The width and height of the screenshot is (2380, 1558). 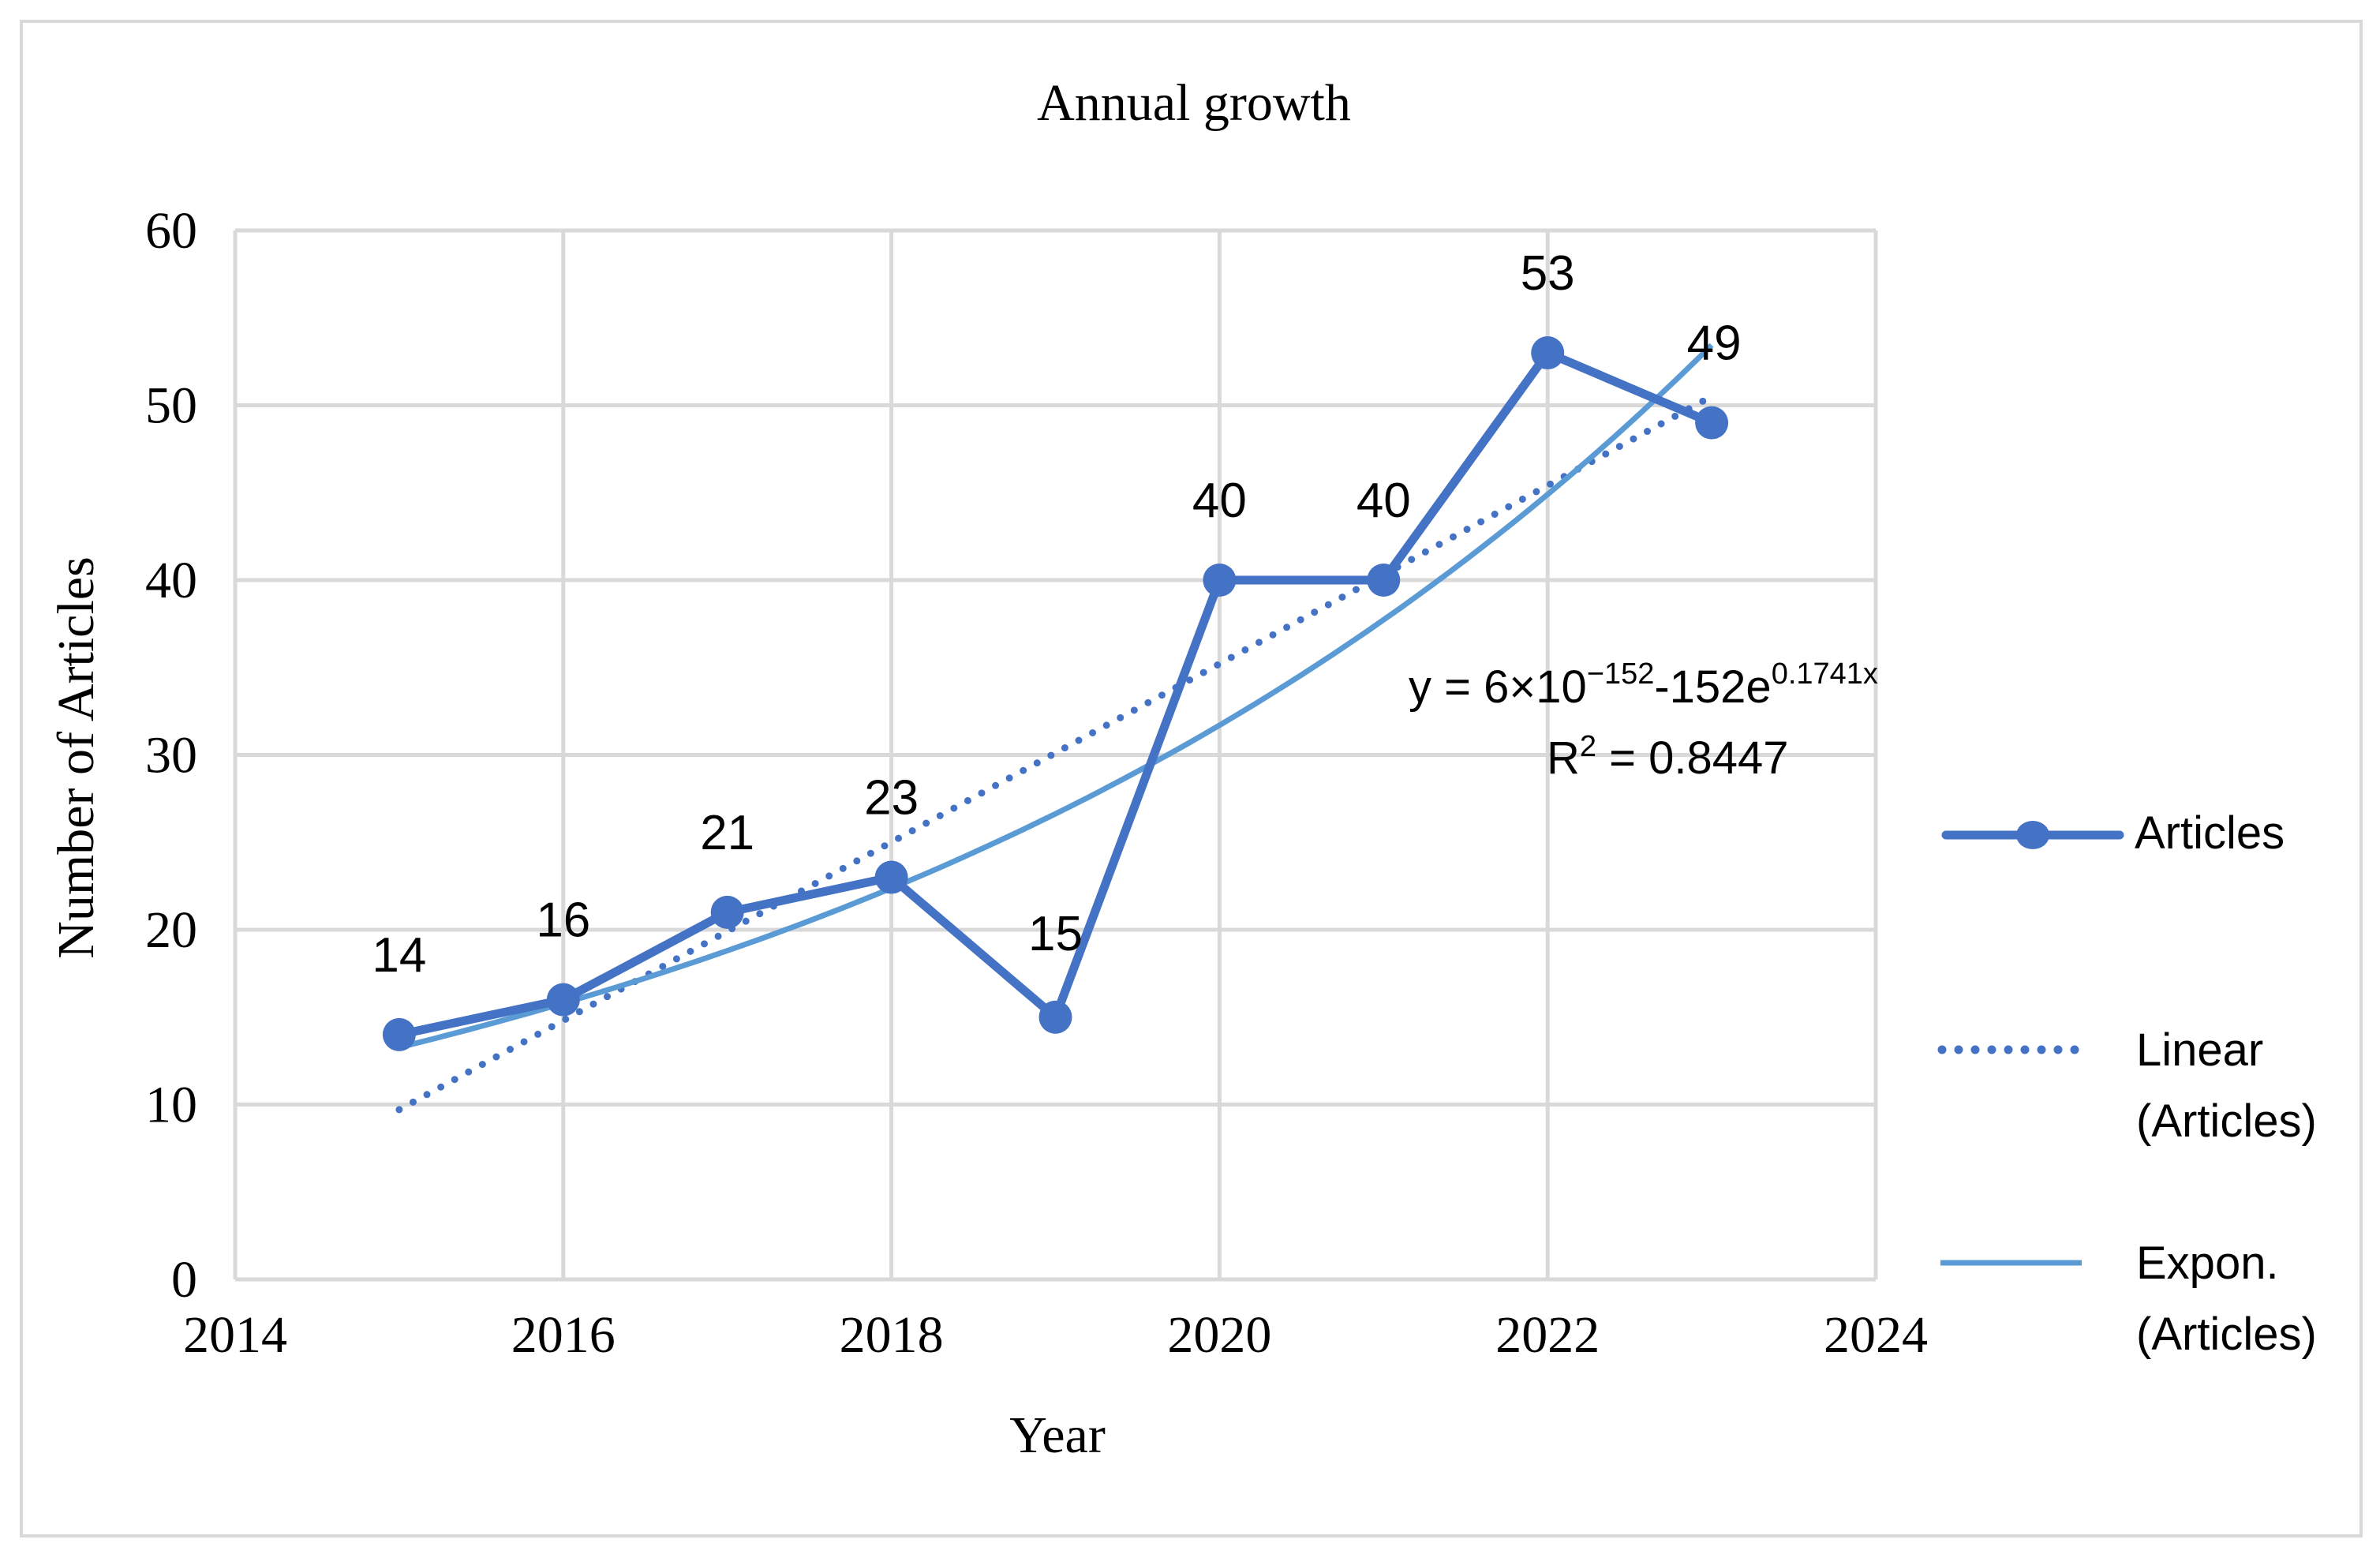 I want to click on legend-item-linear: Linear (Articles), so click(x=2127, y=1085).